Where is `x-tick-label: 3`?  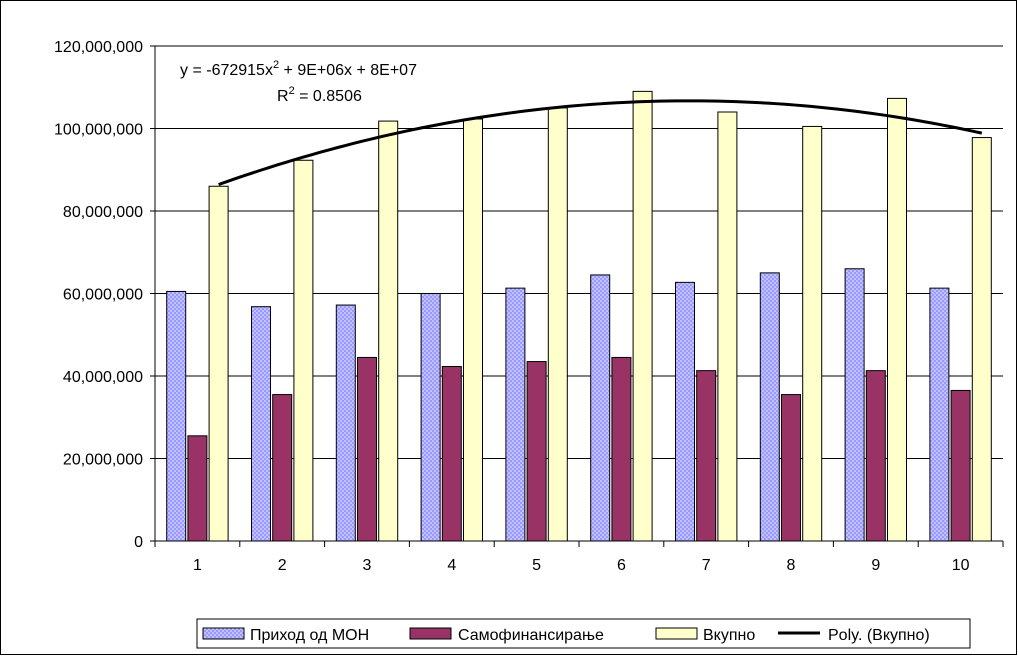
x-tick-label: 3 is located at coordinates (367, 565).